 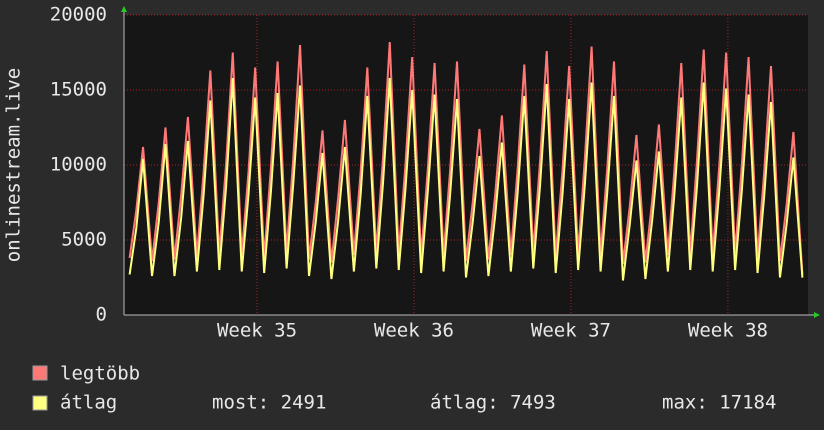 I want to click on y-tick-label: 15000, so click(x=78, y=90).